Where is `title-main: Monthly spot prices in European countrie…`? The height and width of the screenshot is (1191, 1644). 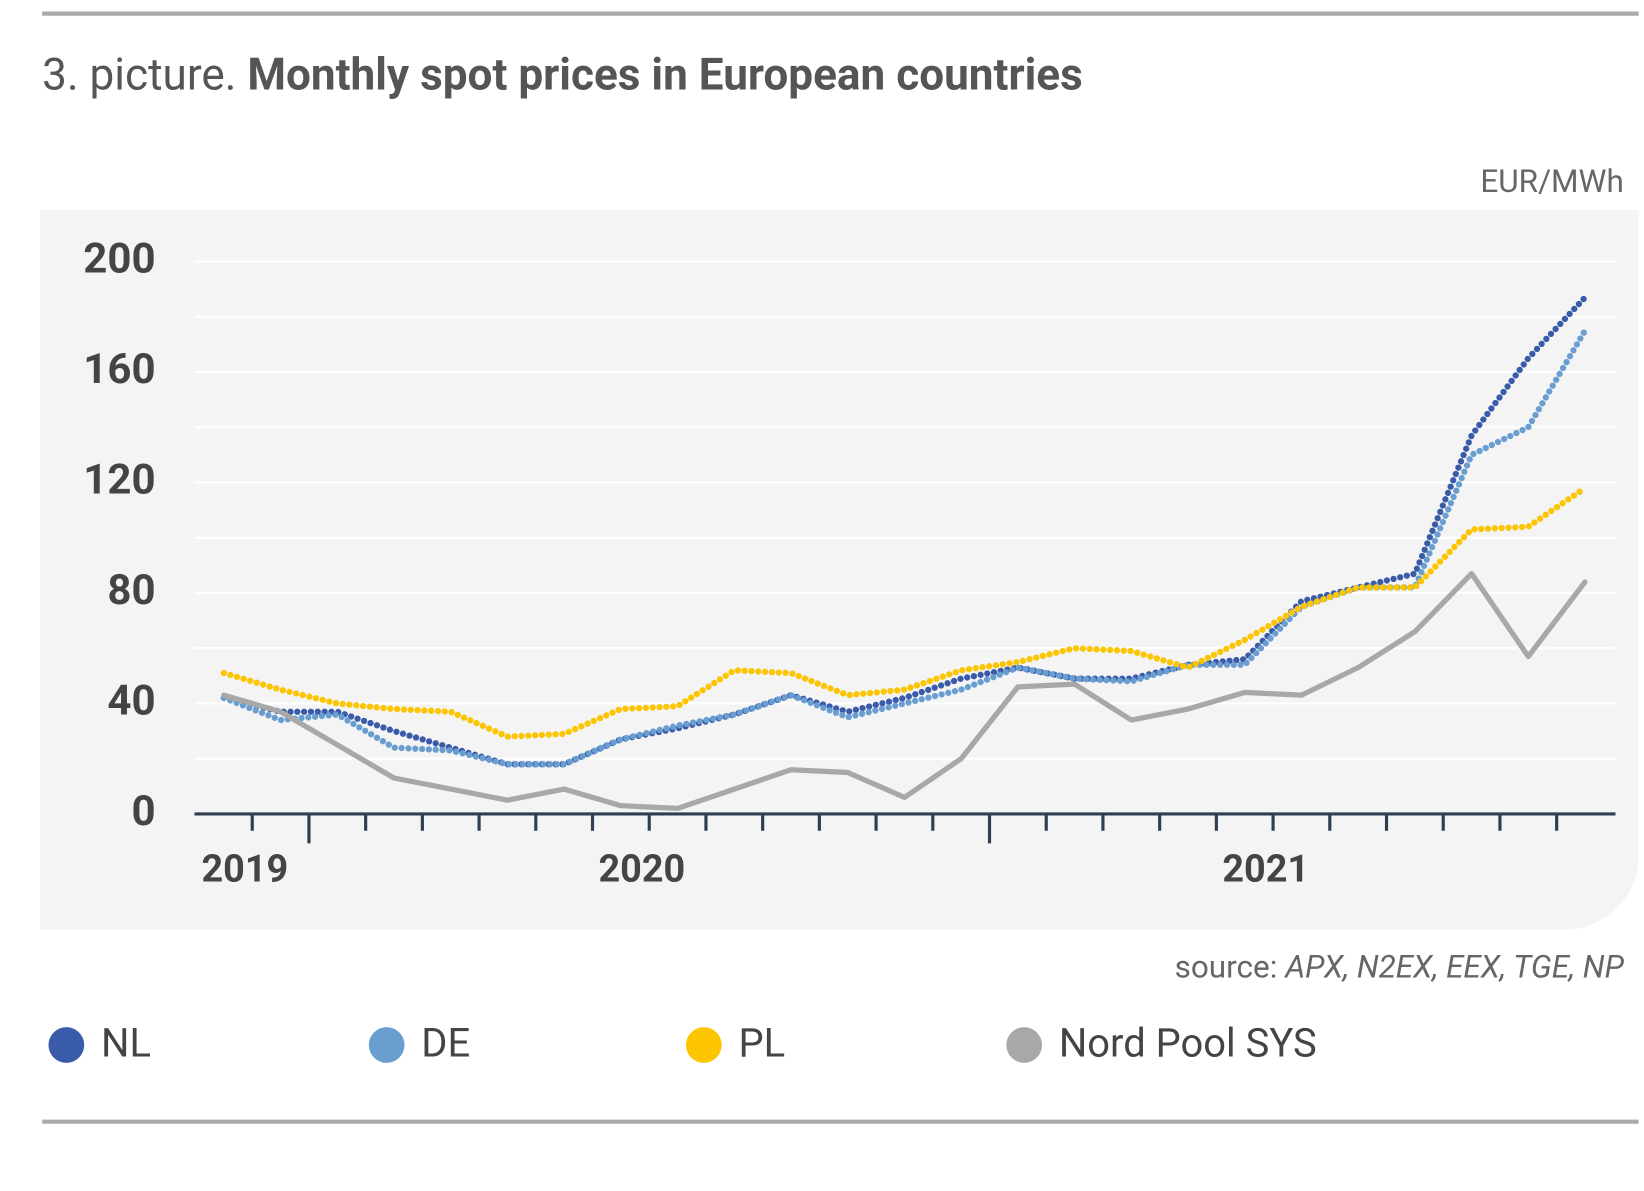 title-main: Monthly spot prices in European countrie… is located at coordinates (664, 74).